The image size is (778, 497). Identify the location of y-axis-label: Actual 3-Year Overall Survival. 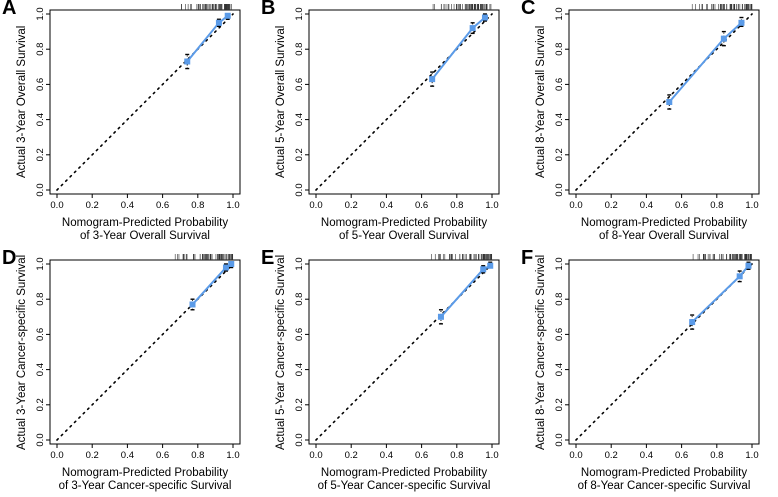
(22, 101).